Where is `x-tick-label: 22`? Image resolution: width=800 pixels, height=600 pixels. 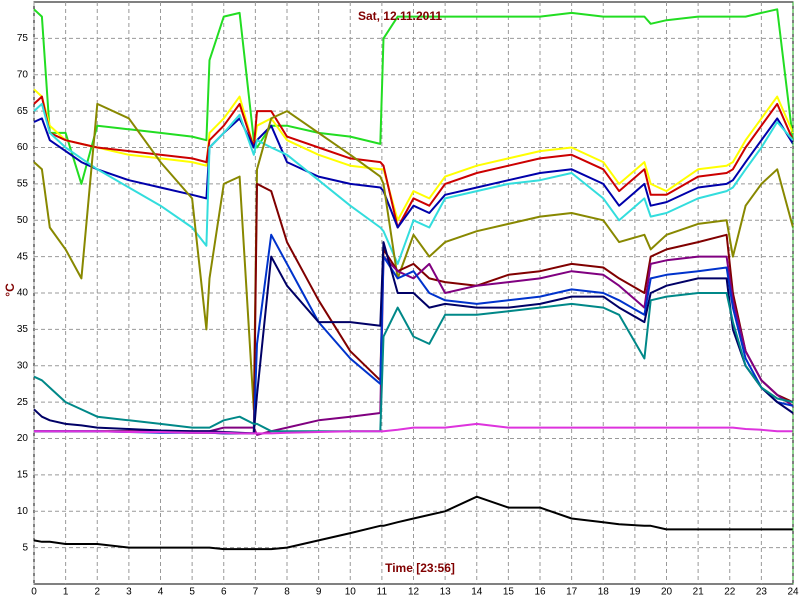 x-tick-label: 22 is located at coordinates (730, 592).